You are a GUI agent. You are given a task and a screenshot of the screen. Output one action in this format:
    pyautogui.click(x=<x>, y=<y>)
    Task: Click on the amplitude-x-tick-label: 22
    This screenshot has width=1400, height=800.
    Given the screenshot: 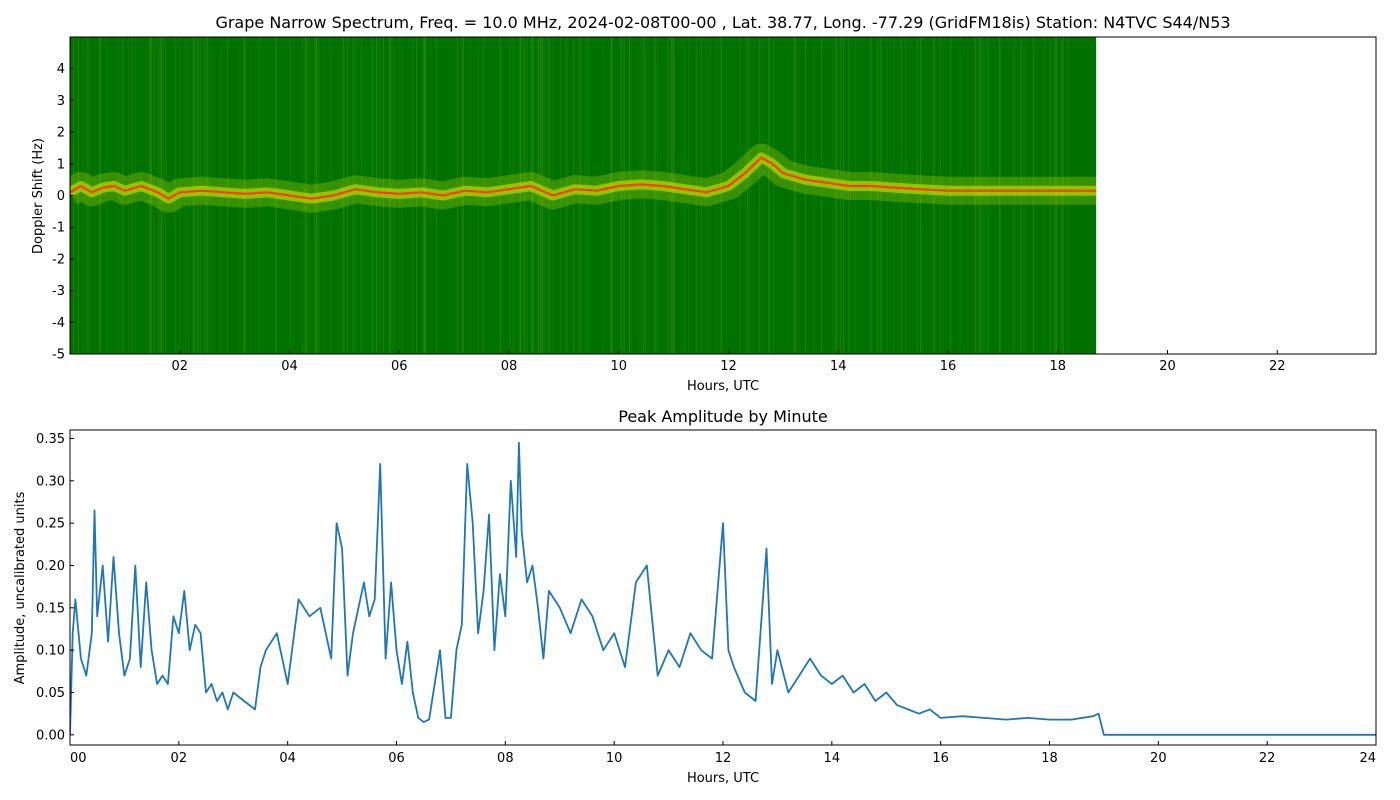 What is the action you would take?
    pyautogui.click(x=1267, y=758)
    